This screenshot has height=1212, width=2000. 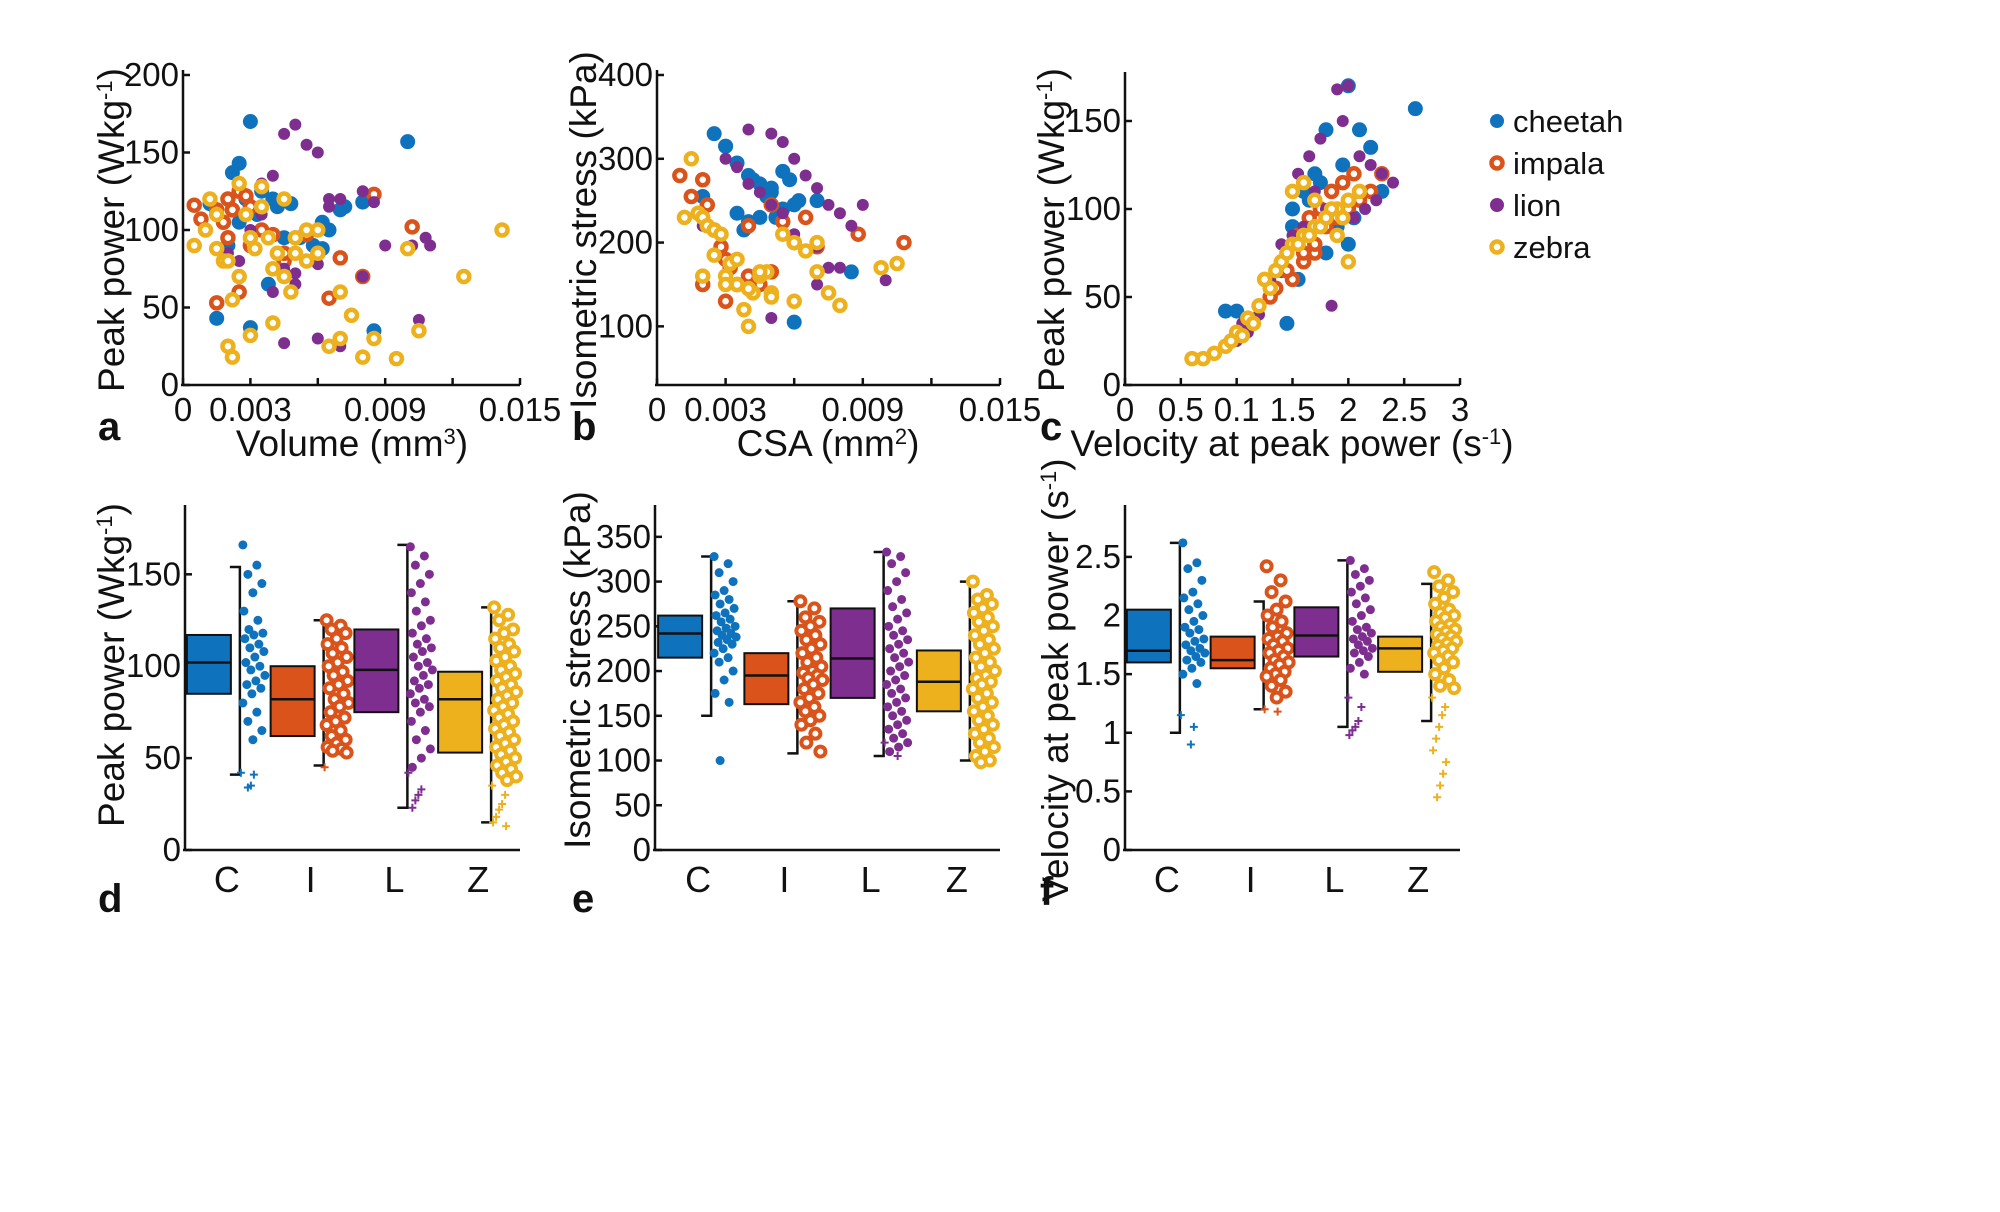 I want to click on x-tick-label: 0.015, so click(x=1000, y=409).